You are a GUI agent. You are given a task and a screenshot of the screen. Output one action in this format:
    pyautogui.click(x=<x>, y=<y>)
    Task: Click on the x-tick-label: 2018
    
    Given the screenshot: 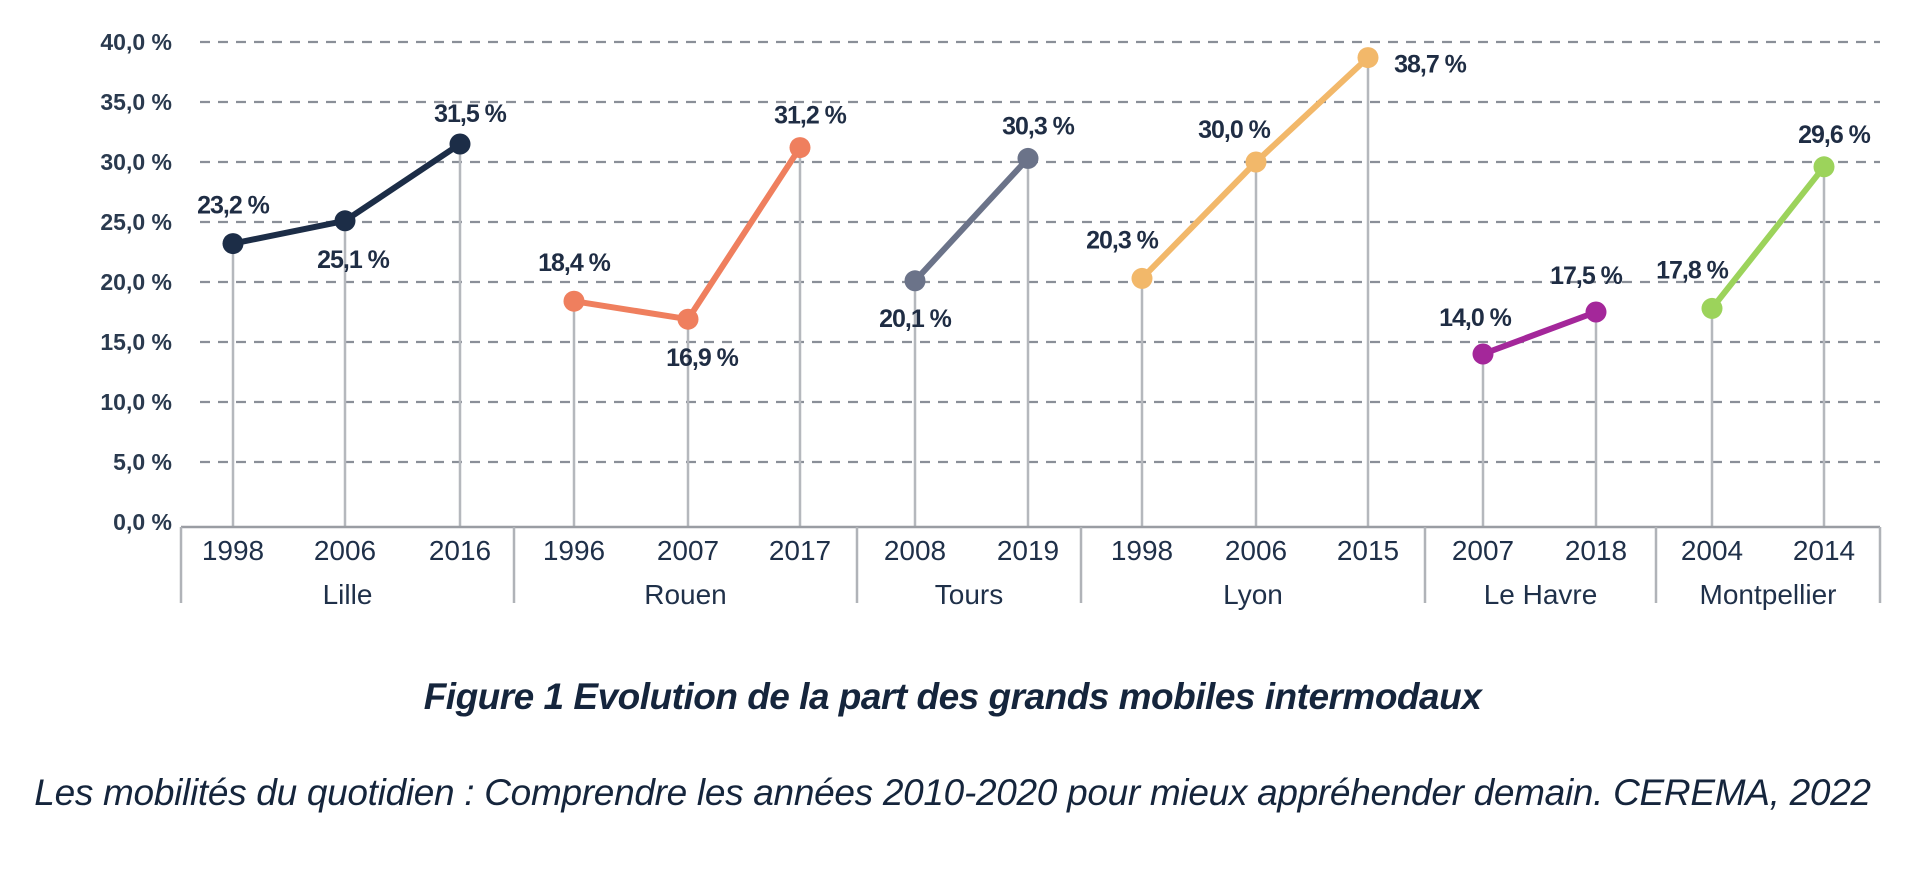 What is the action you would take?
    pyautogui.click(x=1596, y=550)
    